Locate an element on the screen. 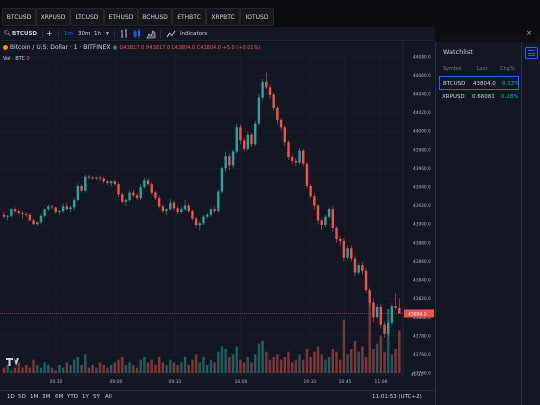 This screenshot has width=540, height=405. watchlist-toggle-icon is located at coordinates (531, 53).